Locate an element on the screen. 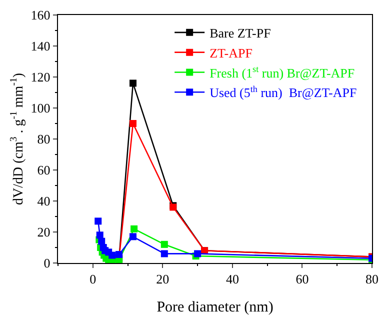  legend-label: Bare ZT-PF is located at coordinates (240, 33).